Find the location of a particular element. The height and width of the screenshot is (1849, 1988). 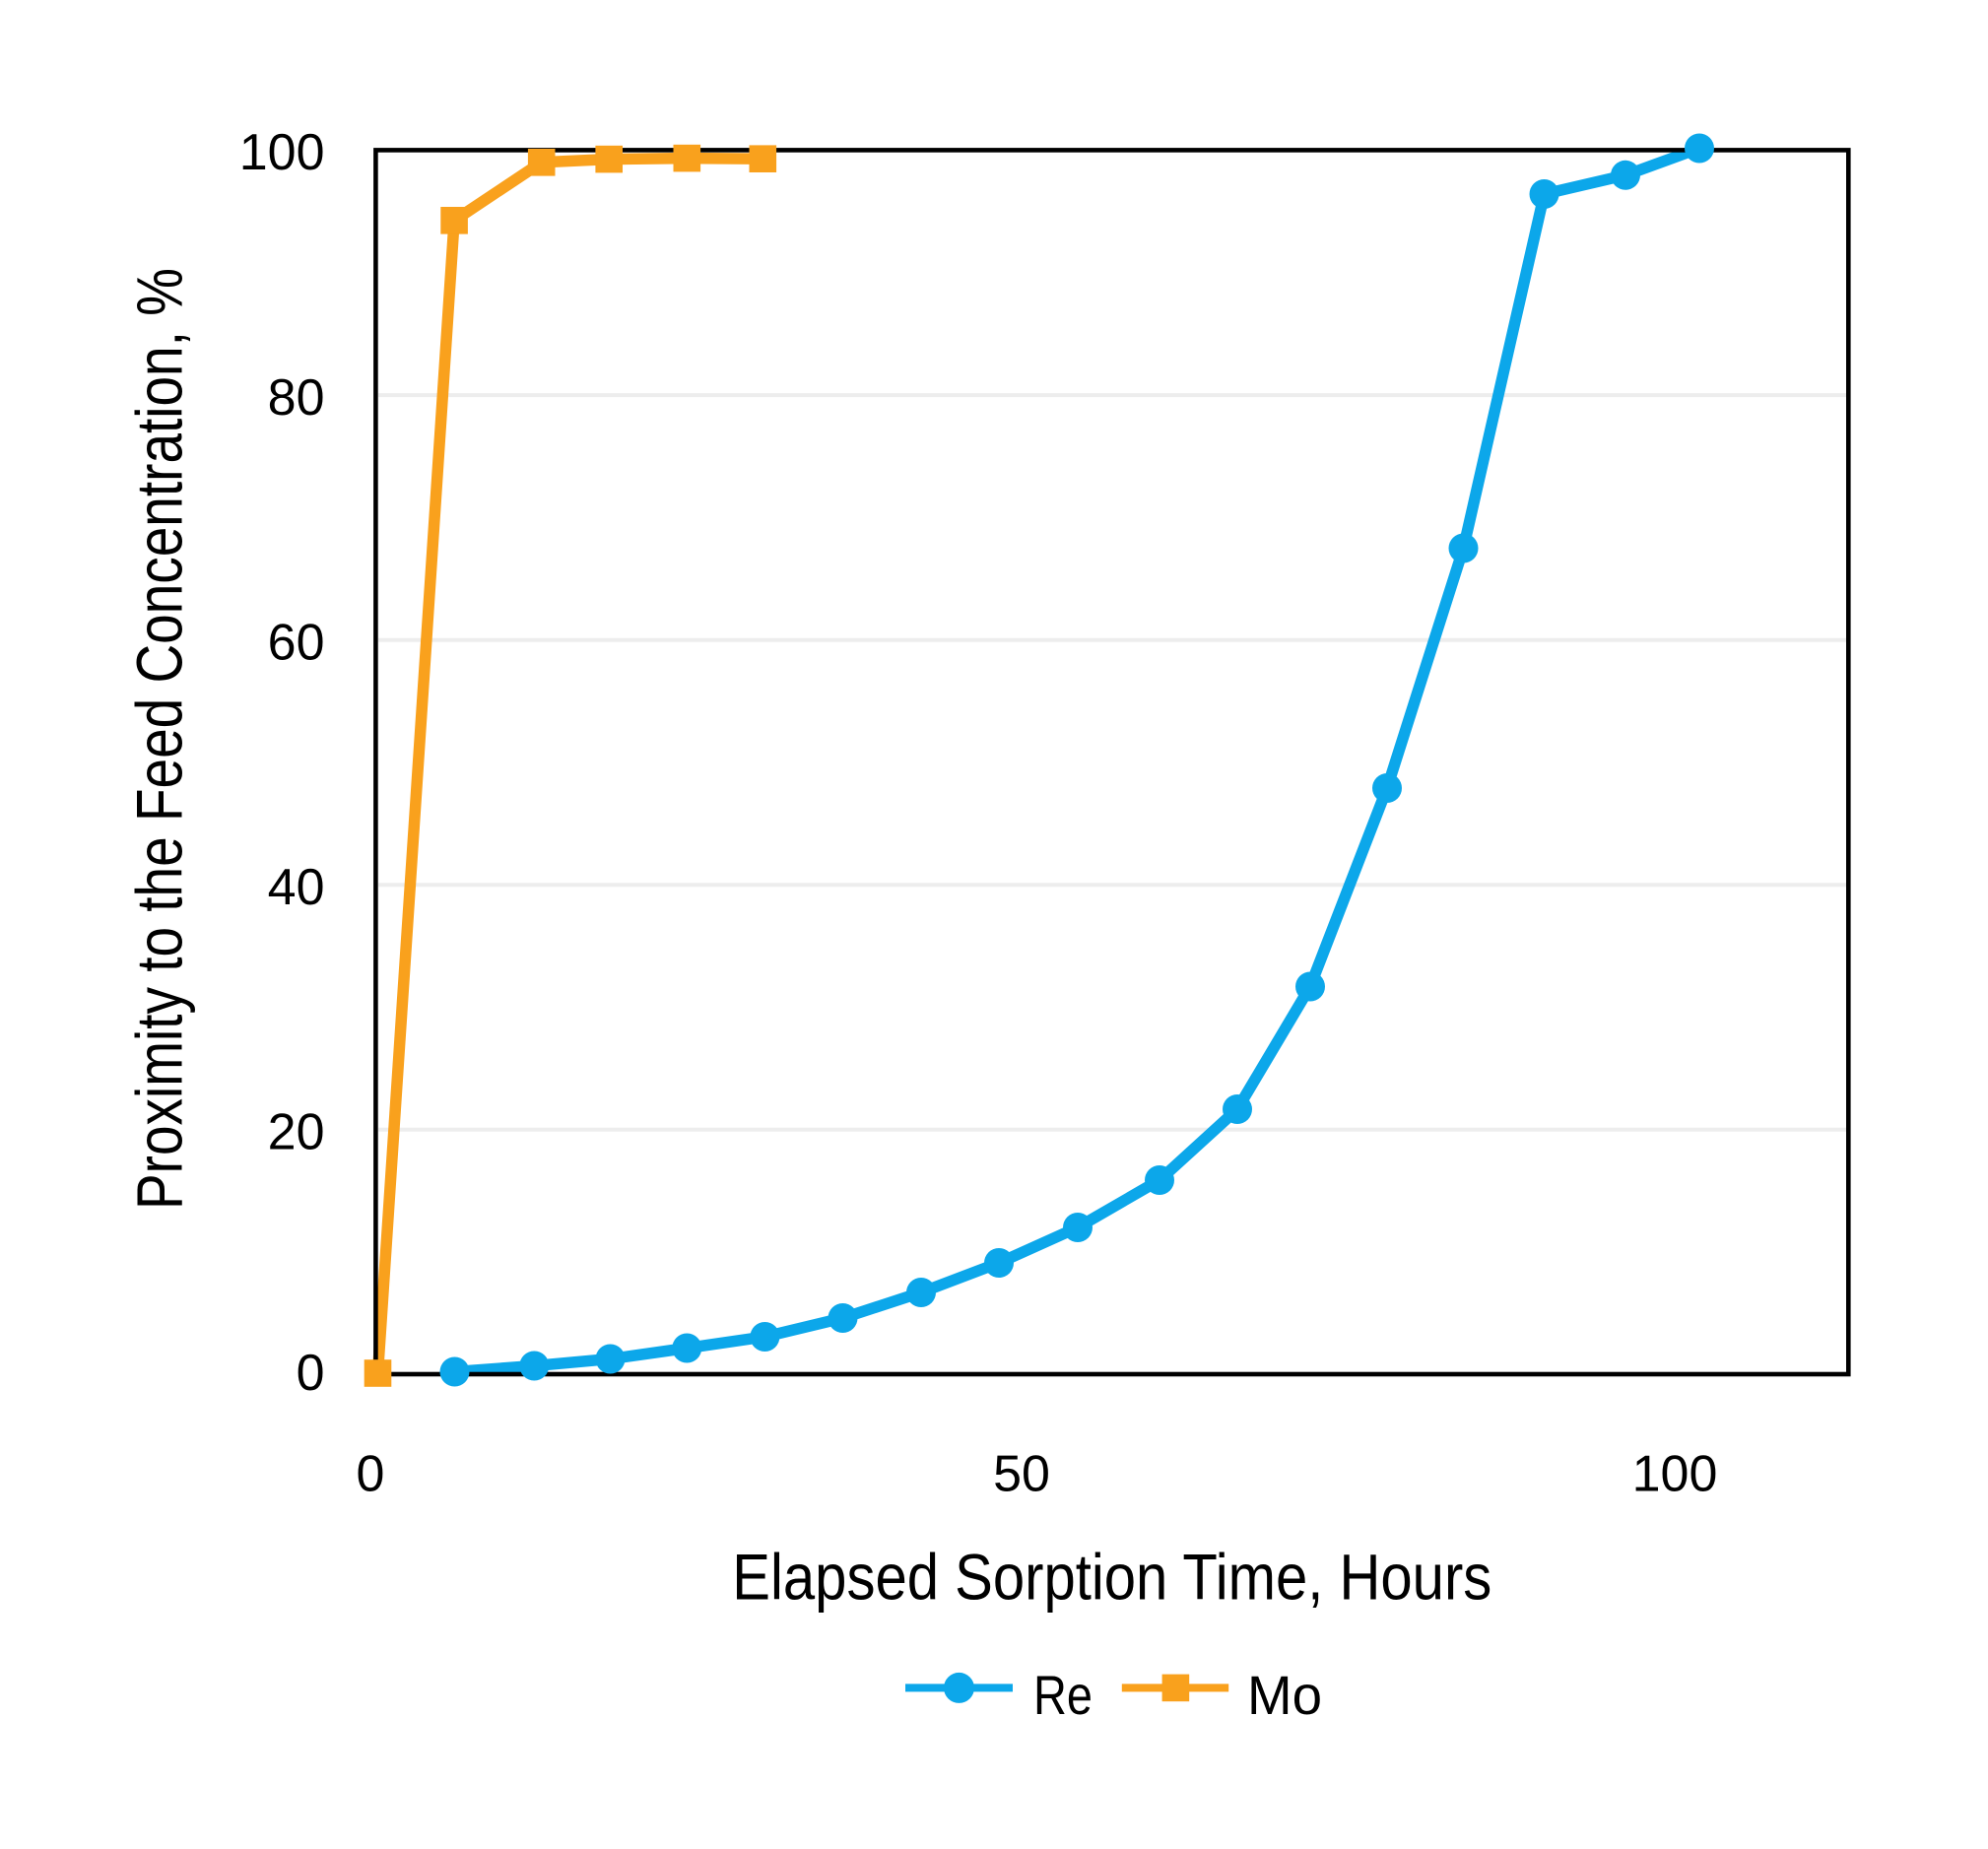

svg-text:Proximity to the Feed Concentr: Proximity to the Feed Concentration, % is located at coordinates (160, 739).